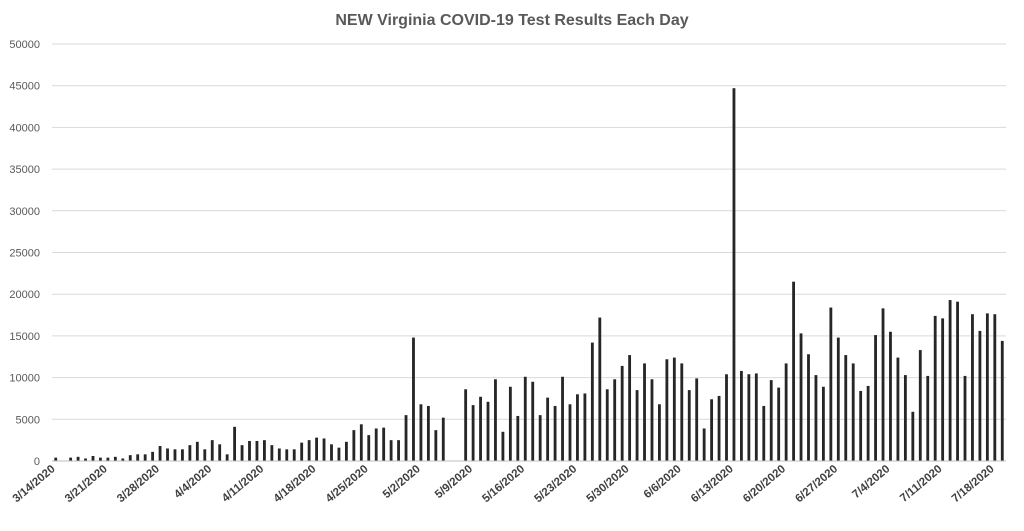 The image size is (1024, 531). I want to click on x-tick-label: 6/13/2020, so click(712, 484).